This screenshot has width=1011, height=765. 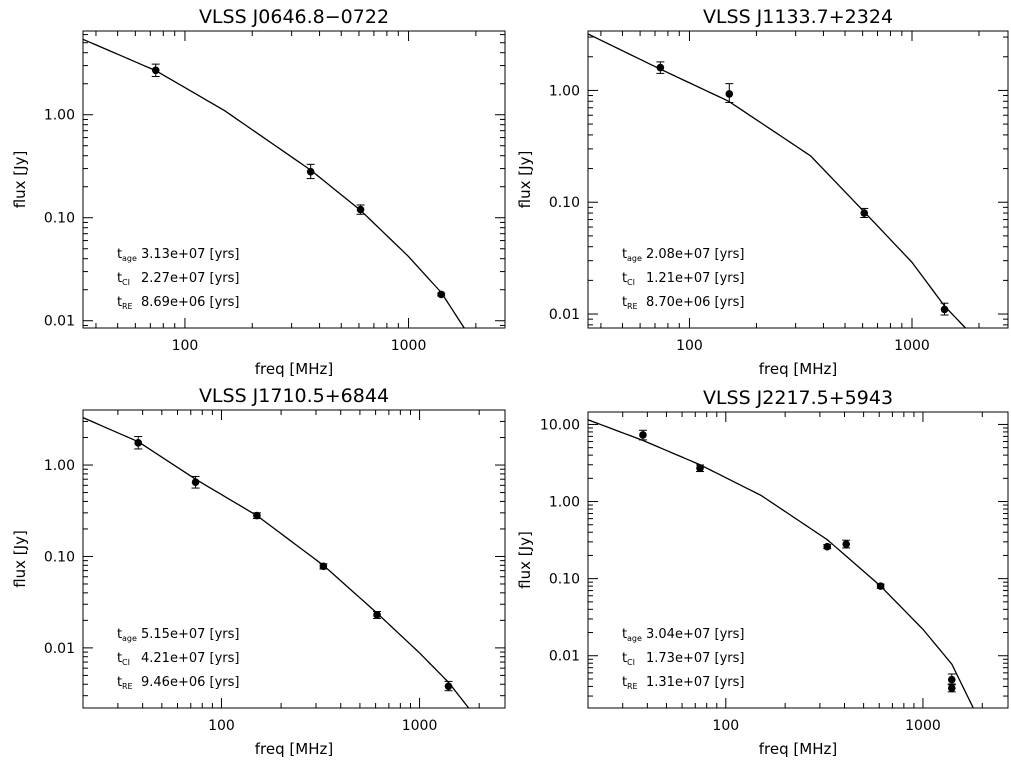 I want to click on annotation-re: t RE 8.70e+06 [yrs], so click(x=683, y=303).